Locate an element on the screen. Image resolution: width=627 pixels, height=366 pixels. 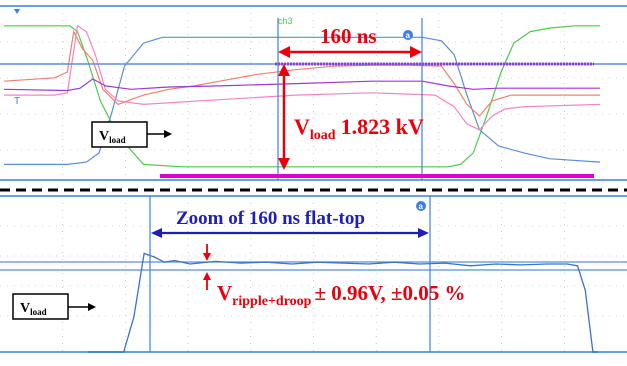
cursor-tag-top-icon is located at coordinates (408, 35).